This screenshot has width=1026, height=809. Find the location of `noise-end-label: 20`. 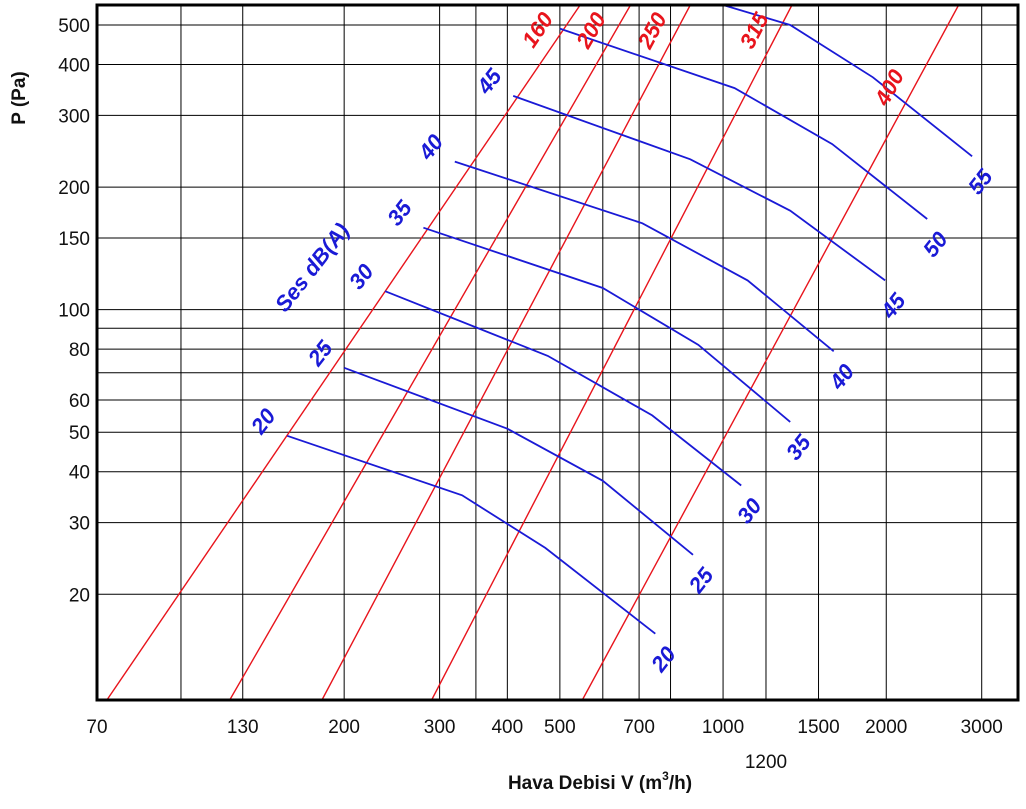

noise-end-label: 20 is located at coordinates (663, 659).